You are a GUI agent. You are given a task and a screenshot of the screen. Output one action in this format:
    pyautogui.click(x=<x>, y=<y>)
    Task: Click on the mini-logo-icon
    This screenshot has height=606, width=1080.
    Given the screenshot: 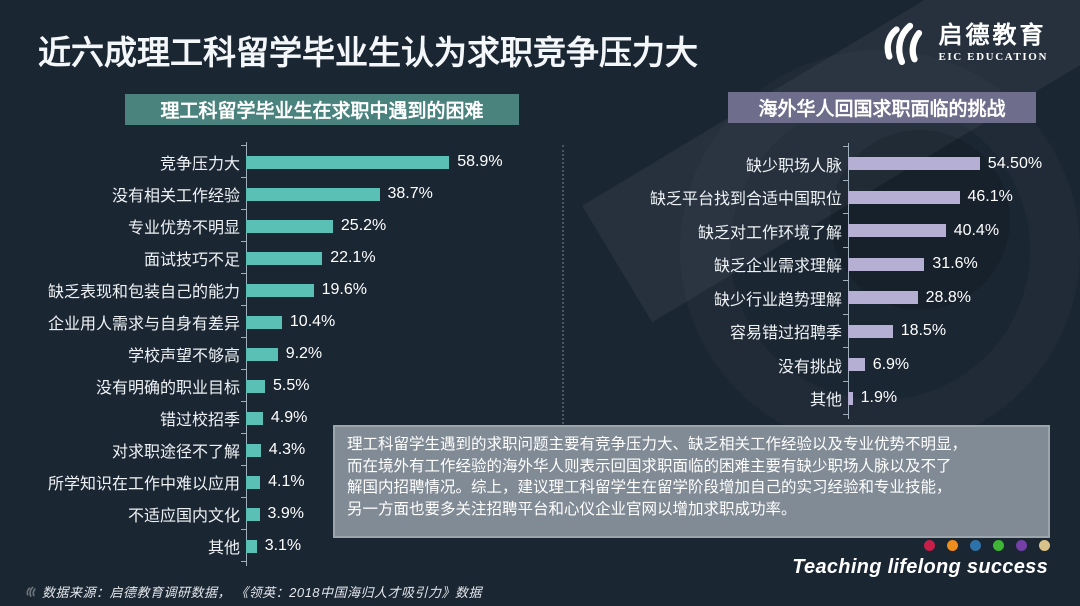 What is the action you would take?
    pyautogui.click(x=30, y=591)
    